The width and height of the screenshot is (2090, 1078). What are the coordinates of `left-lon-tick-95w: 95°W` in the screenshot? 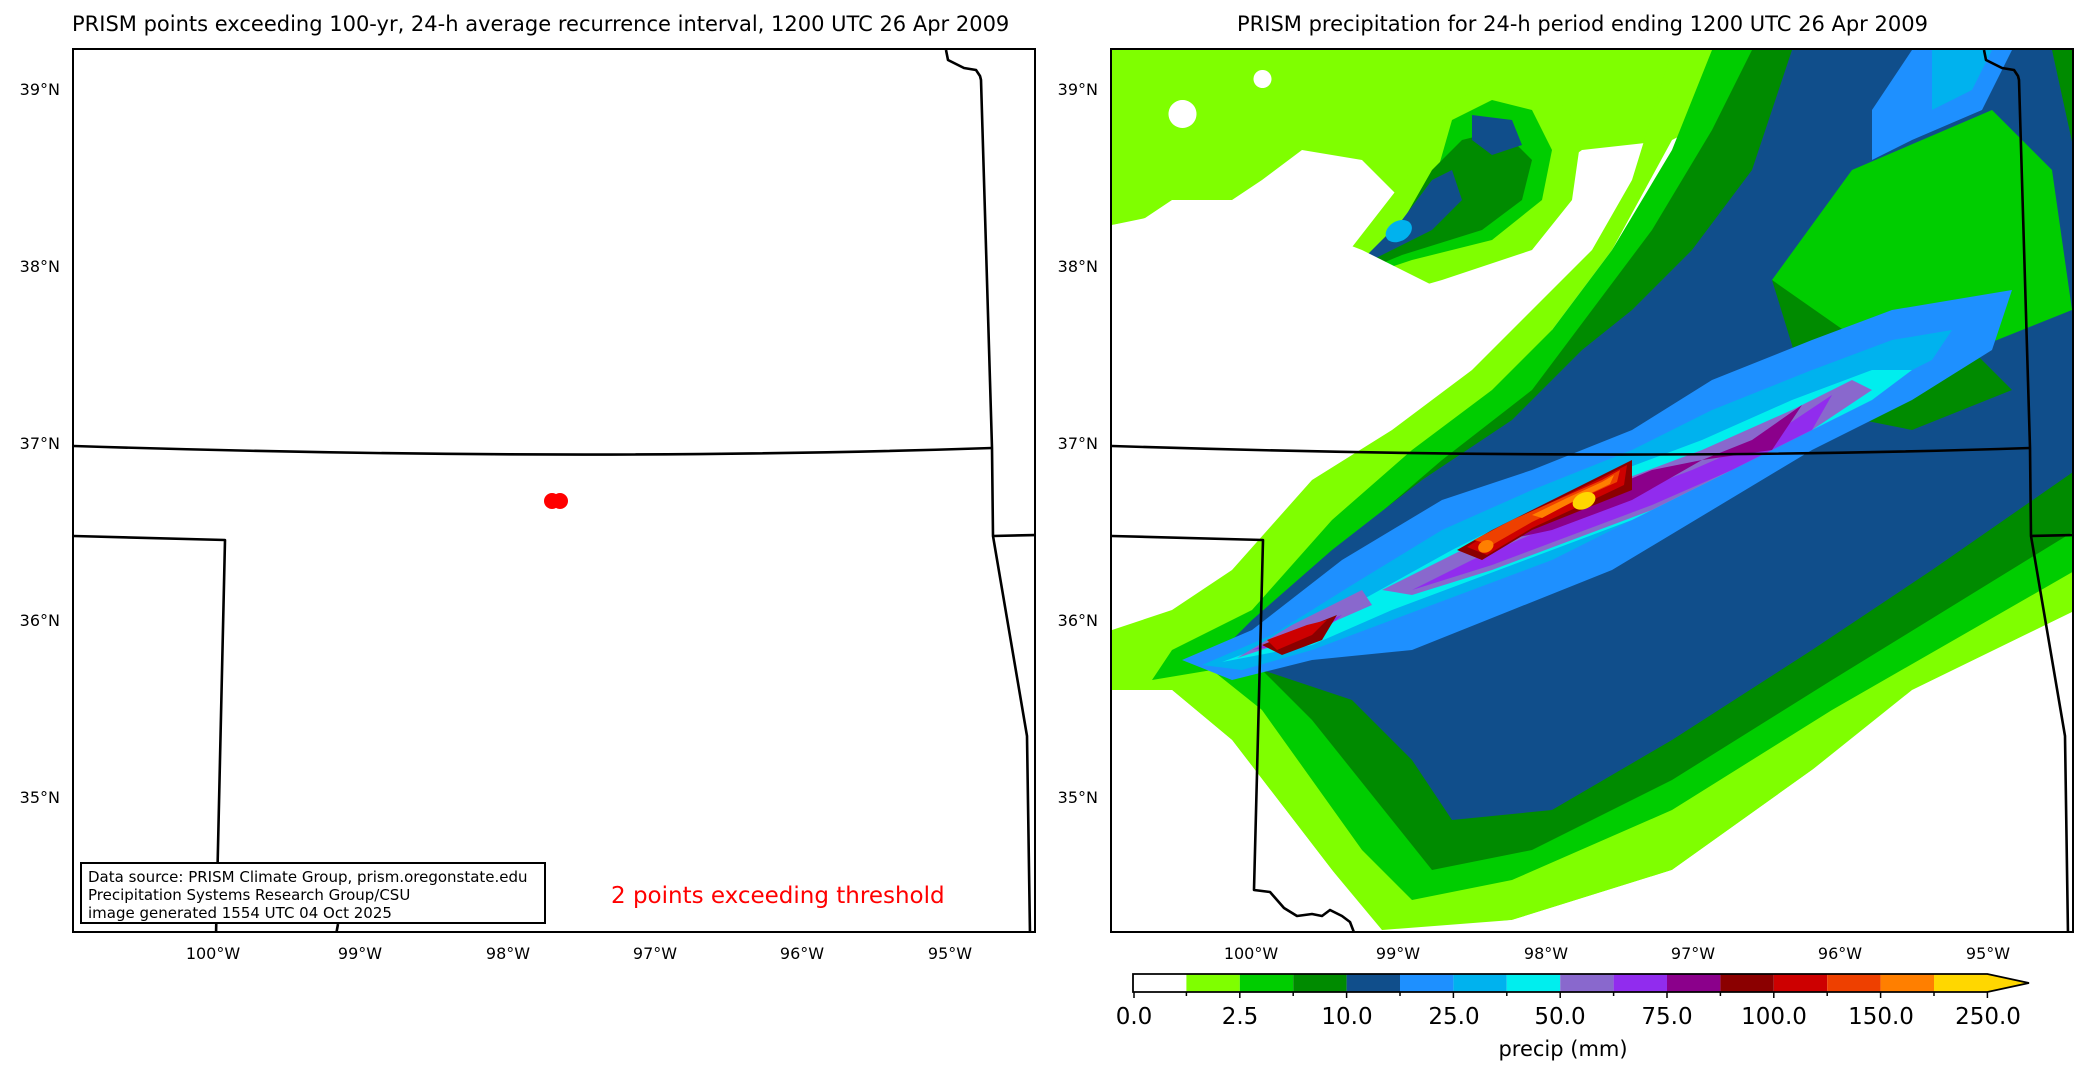 It's located at (950, 953).